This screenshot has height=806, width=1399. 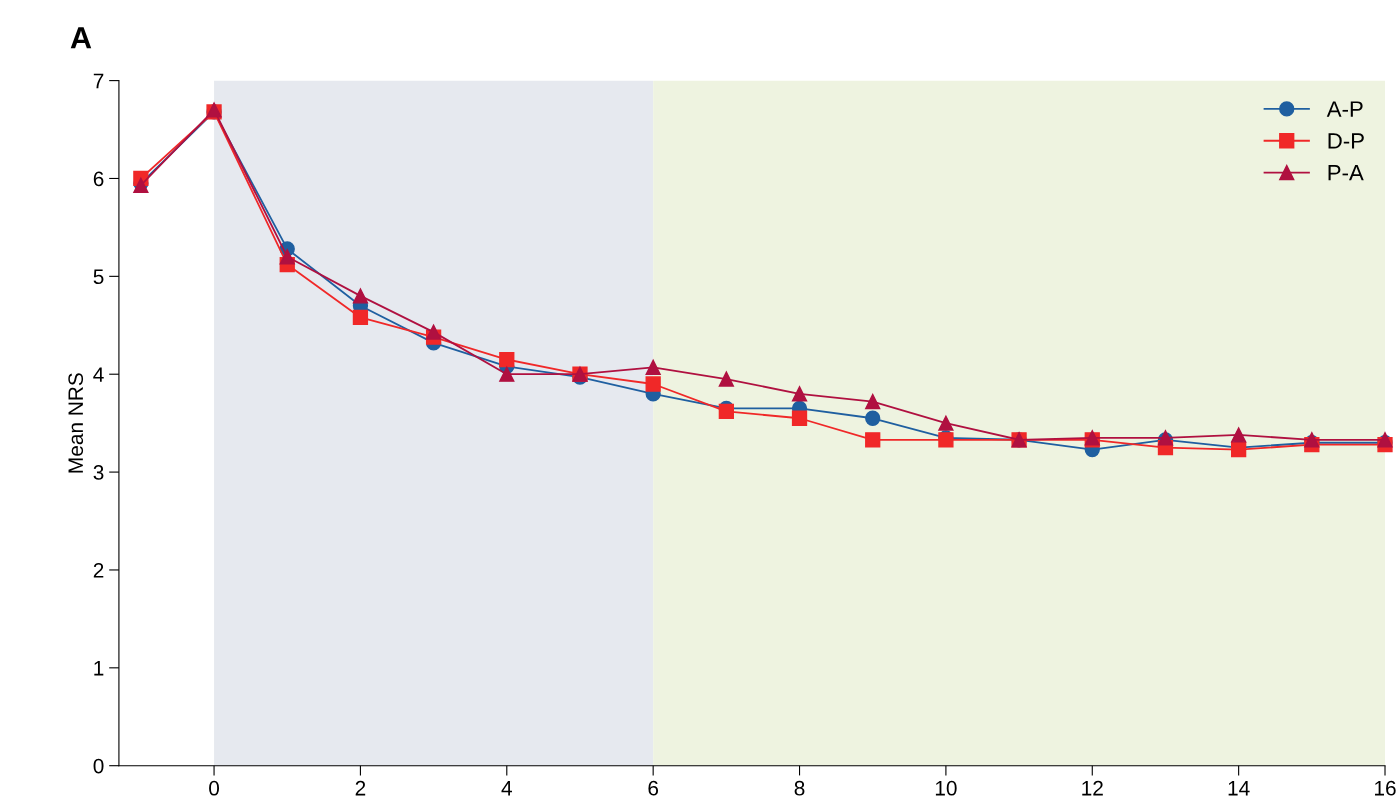 I want to click on x-tick-label: 0, so click(x=214, y=788).